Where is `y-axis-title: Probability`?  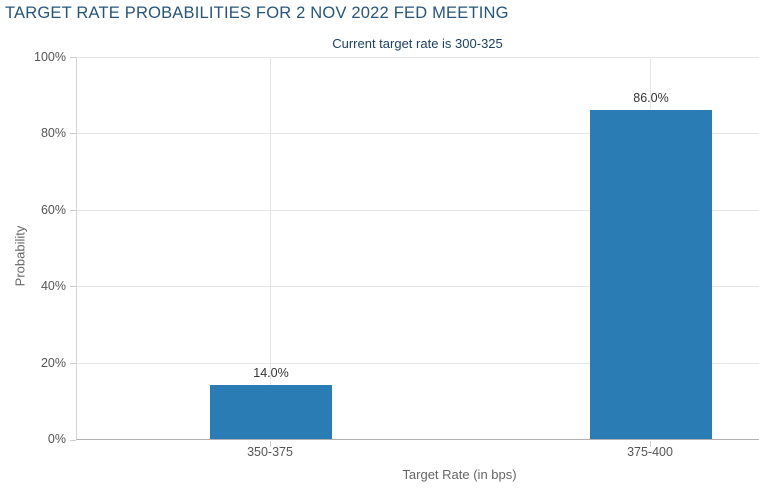 y-axis-title: Probability is located at coordinates (20, 256).